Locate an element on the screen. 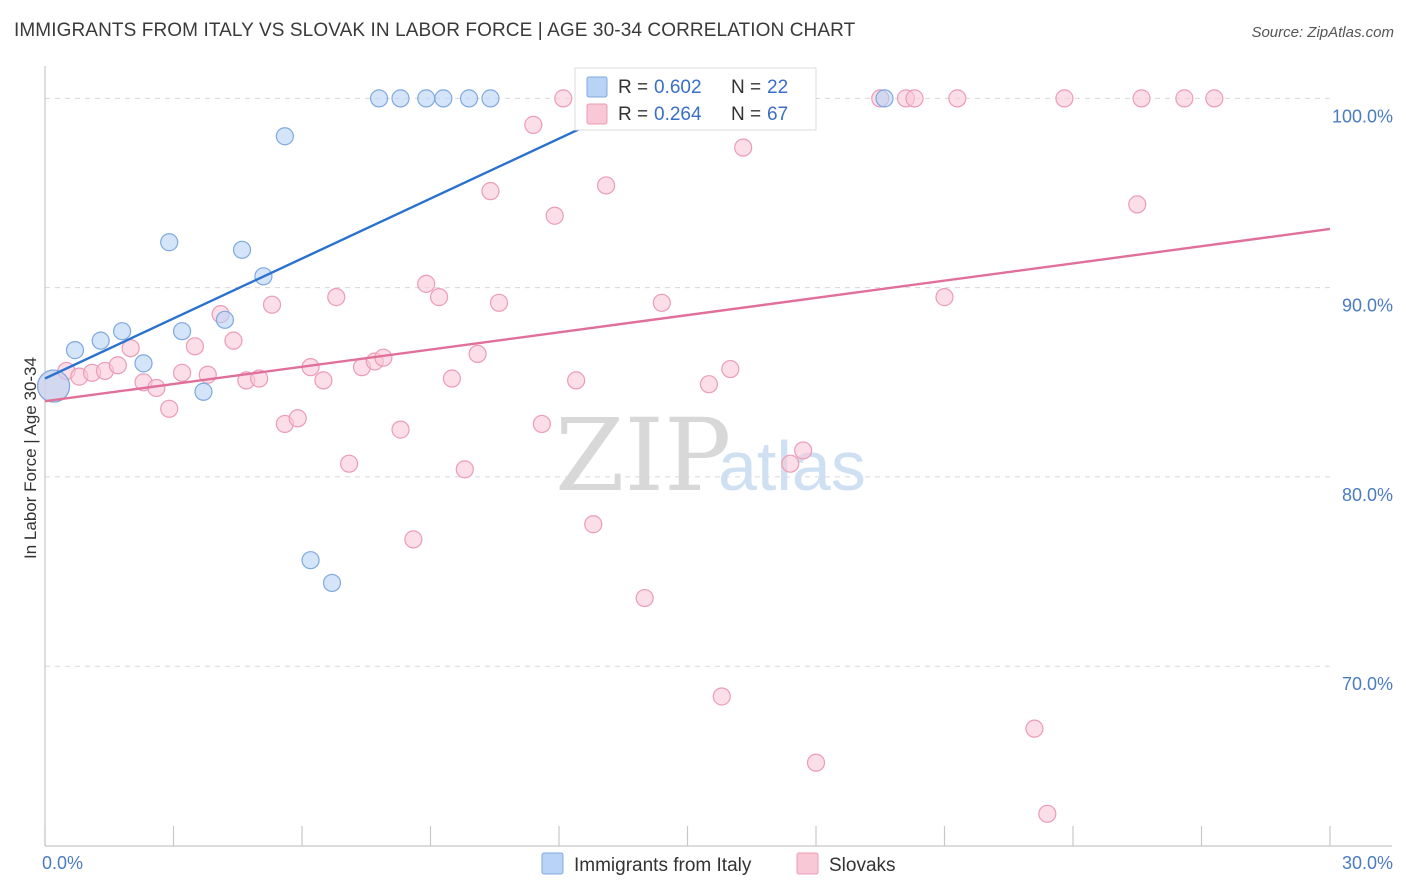 This screenshot has height=892, width=1406. legend-n-value-slovak: 67 is located at coordinates (777, 114).